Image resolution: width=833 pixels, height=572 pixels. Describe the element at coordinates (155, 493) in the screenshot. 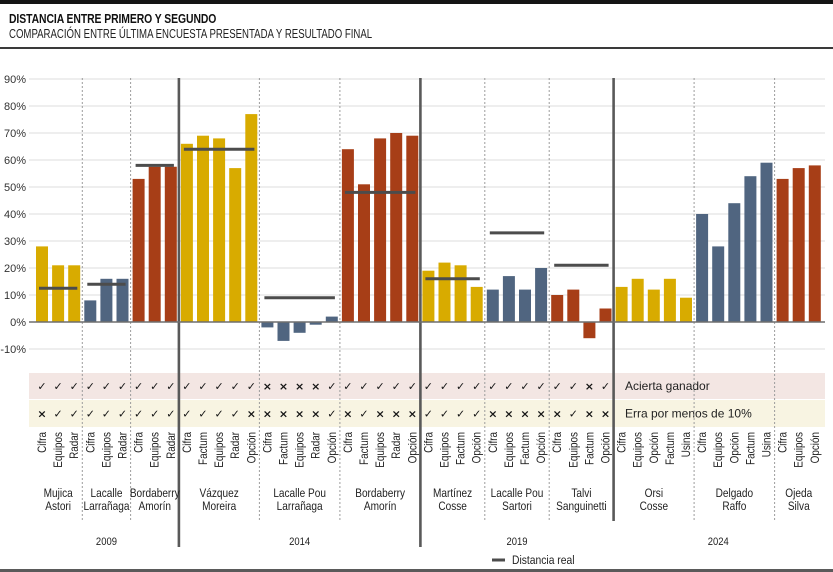

I see `candidate-name: Bordaberry` at that location.